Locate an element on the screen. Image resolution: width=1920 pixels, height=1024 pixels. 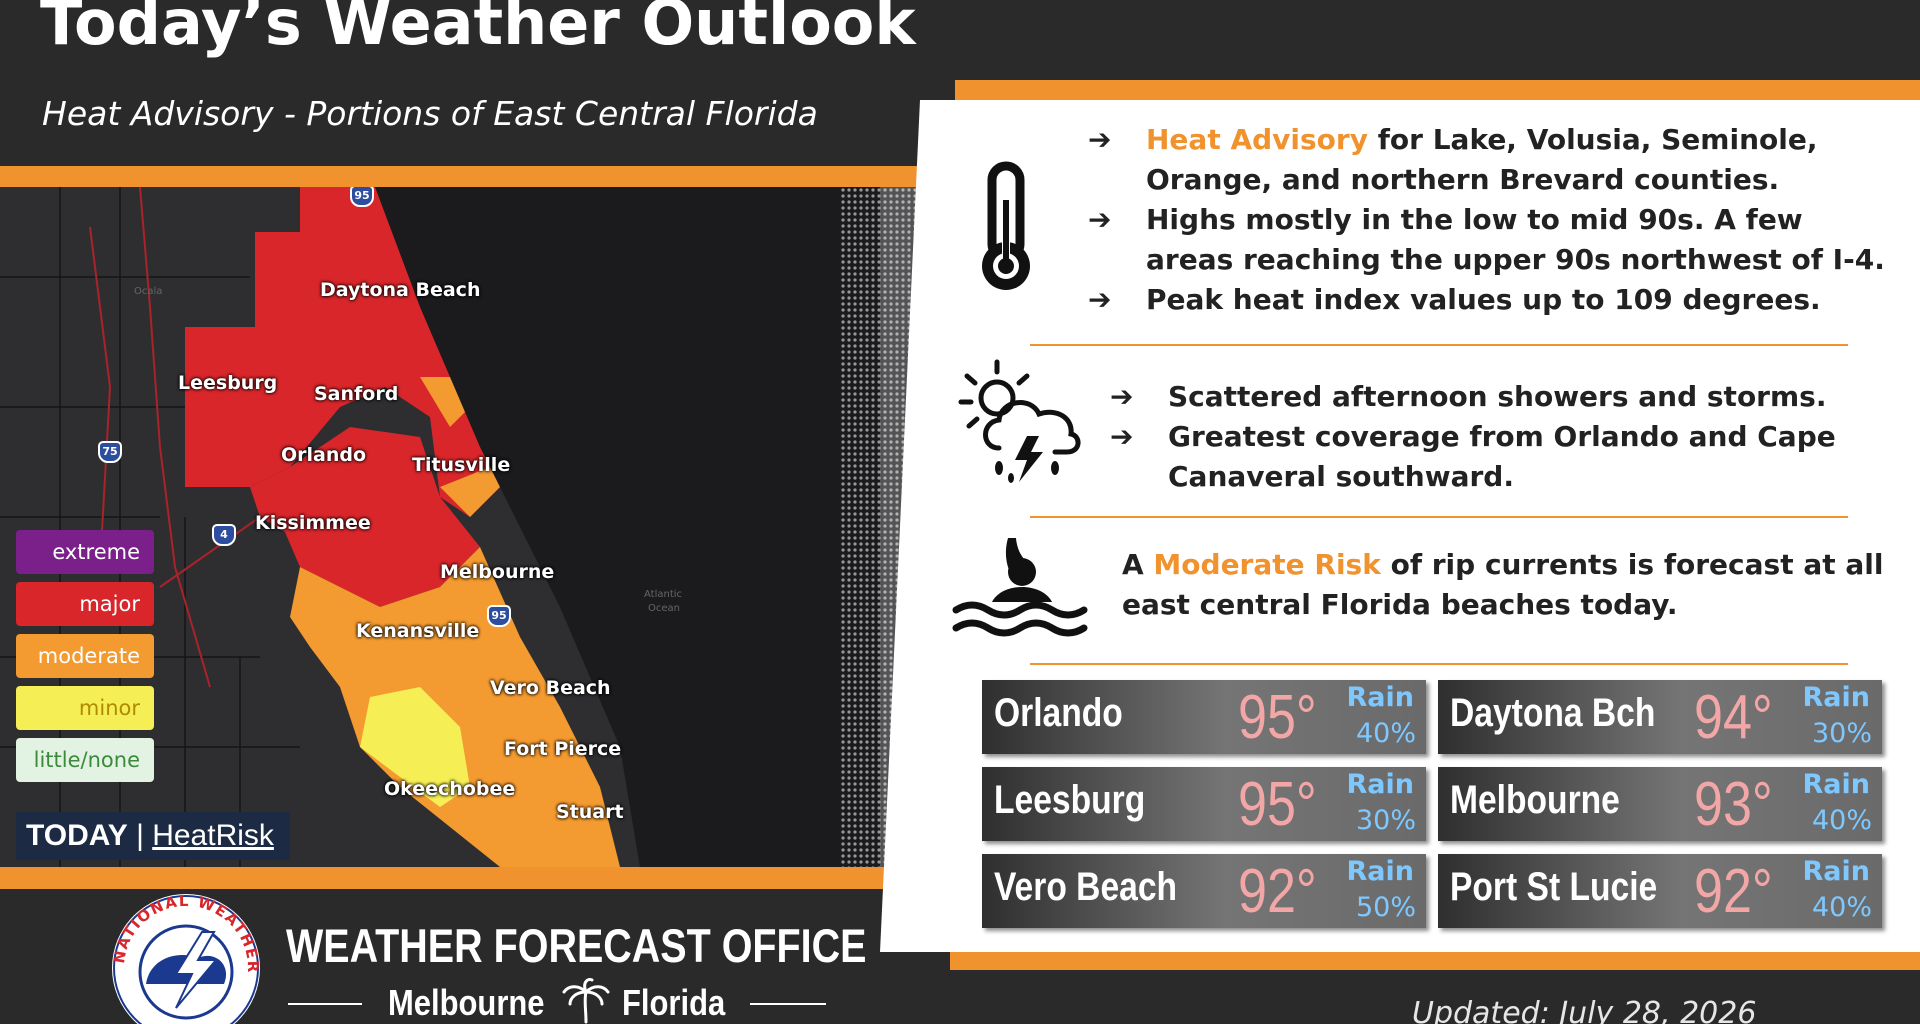
interstate-shield-i4: 4 is located at coordinates (224, 535).